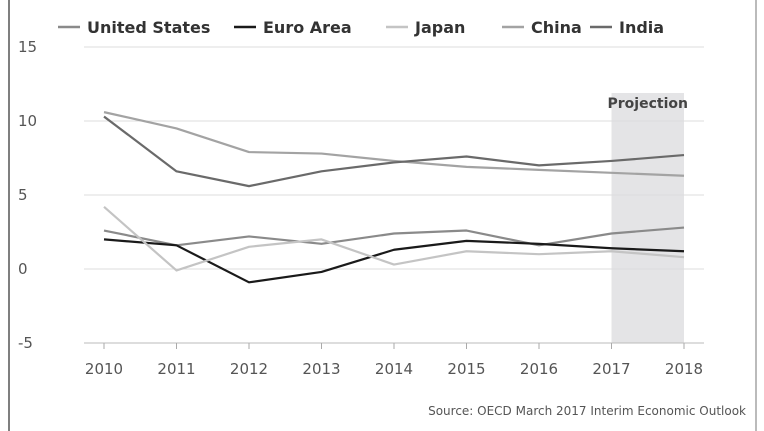  Describe the element at coordinates (307, 27) in the screenshot. I see `legend-label: Euro Area` at that location.